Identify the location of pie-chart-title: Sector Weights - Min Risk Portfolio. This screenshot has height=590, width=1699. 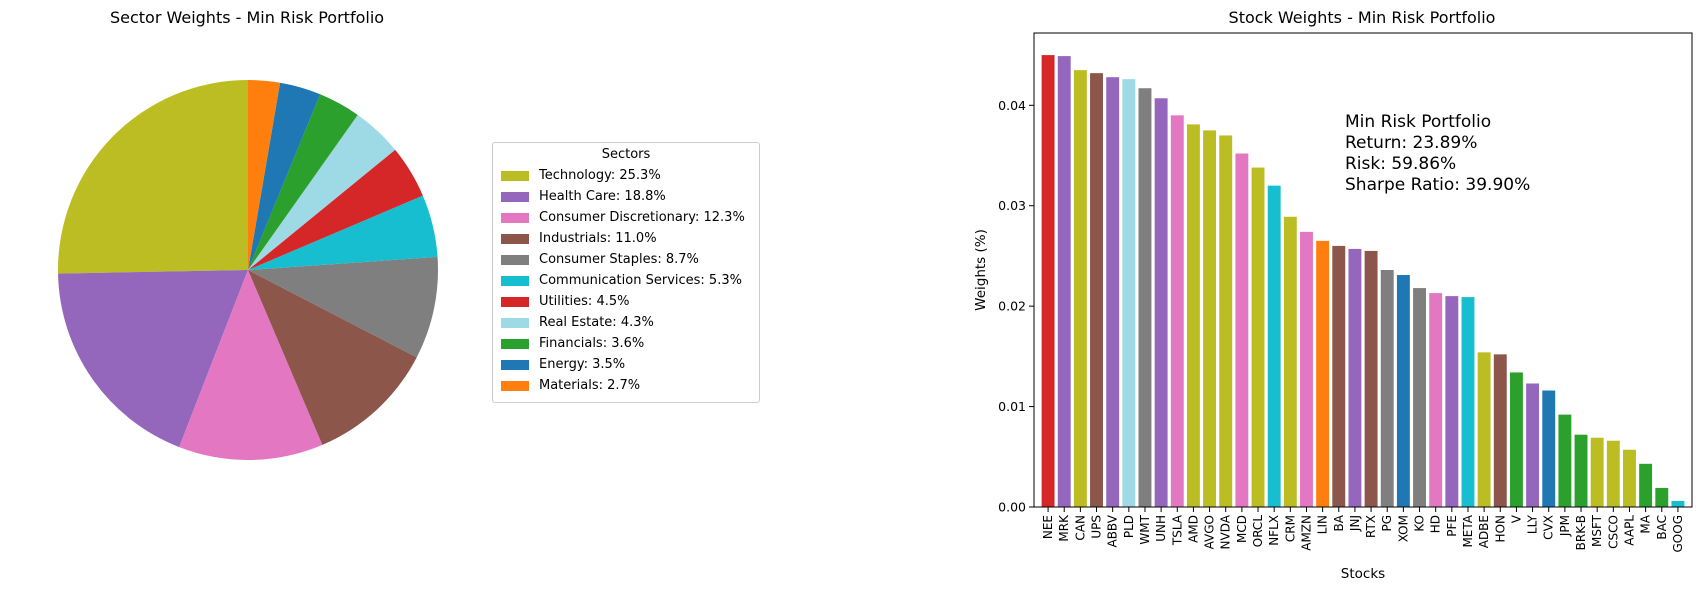
(247, 17).